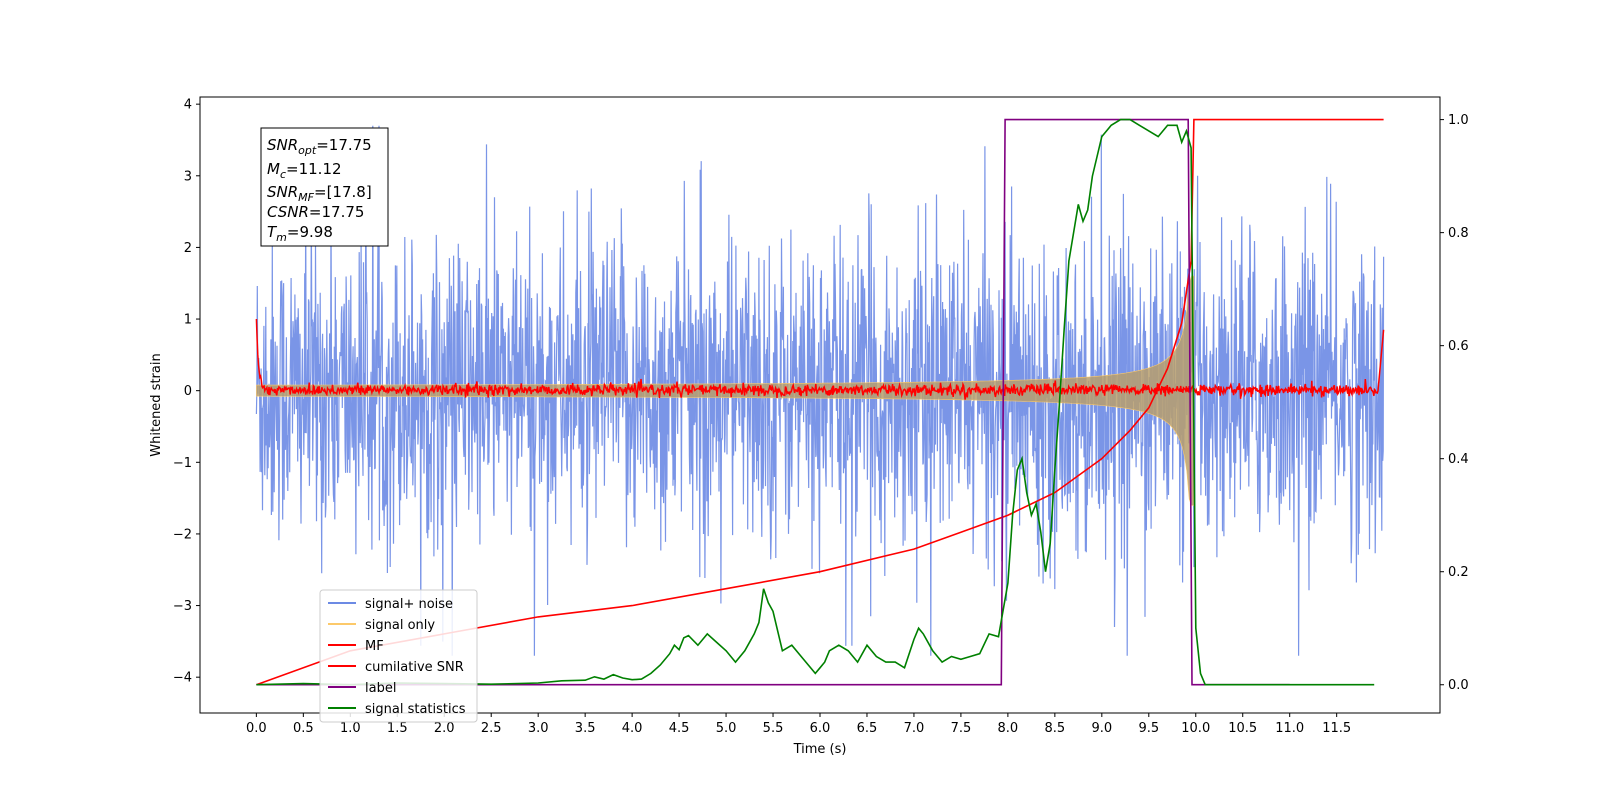  I want to click on x-tick-label: 11.5, so click(1336, 728).